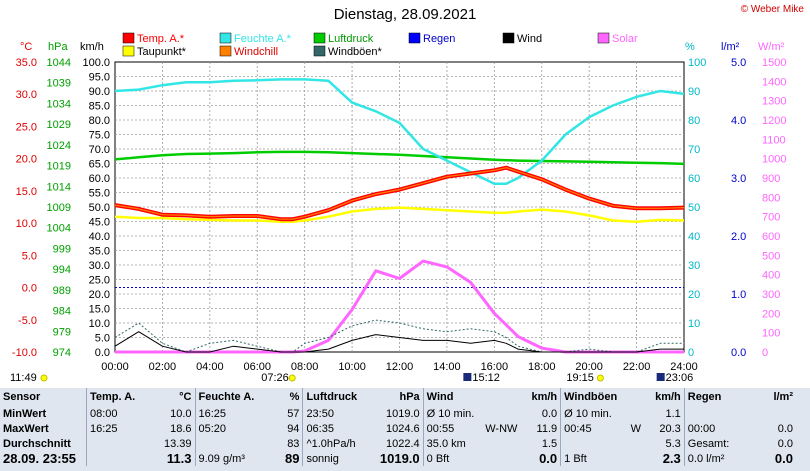 Image resolution: width=810 pixels, height=471 pixels. I want to click on rain-tick-label: 0.0, so click(738, 353).